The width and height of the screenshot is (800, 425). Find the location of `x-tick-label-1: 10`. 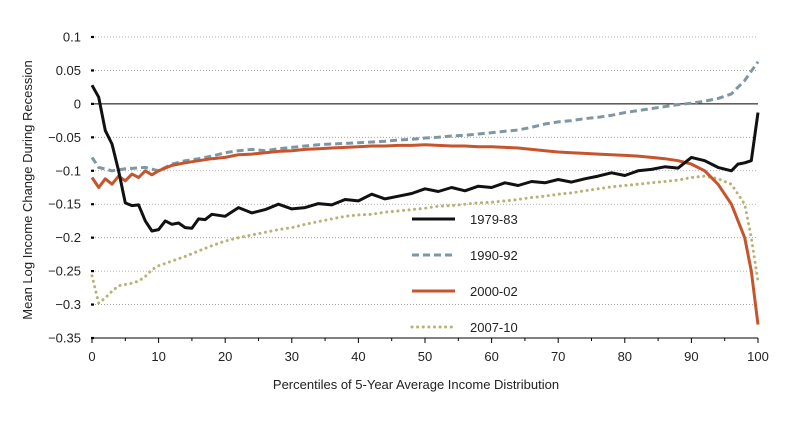

x-tick-label-1: 10 is located at coordinates (158, 356).